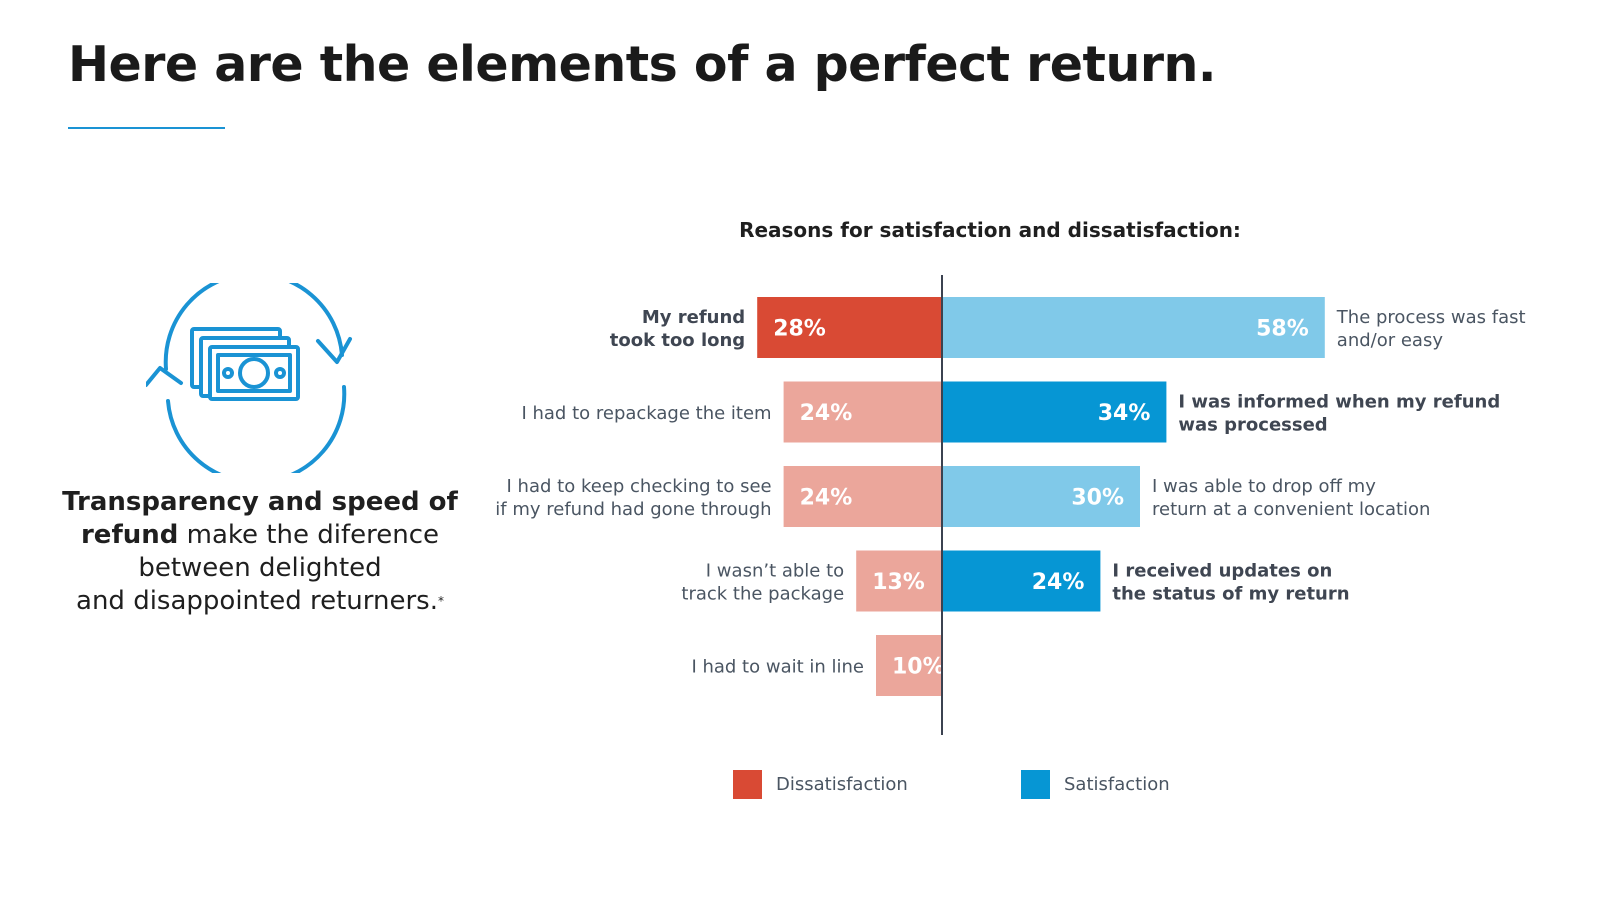  What do you see at coordinates (334, 350) in the screenshot?
I see `cycle-arrow-top-head` at bounding box center [334, 350].